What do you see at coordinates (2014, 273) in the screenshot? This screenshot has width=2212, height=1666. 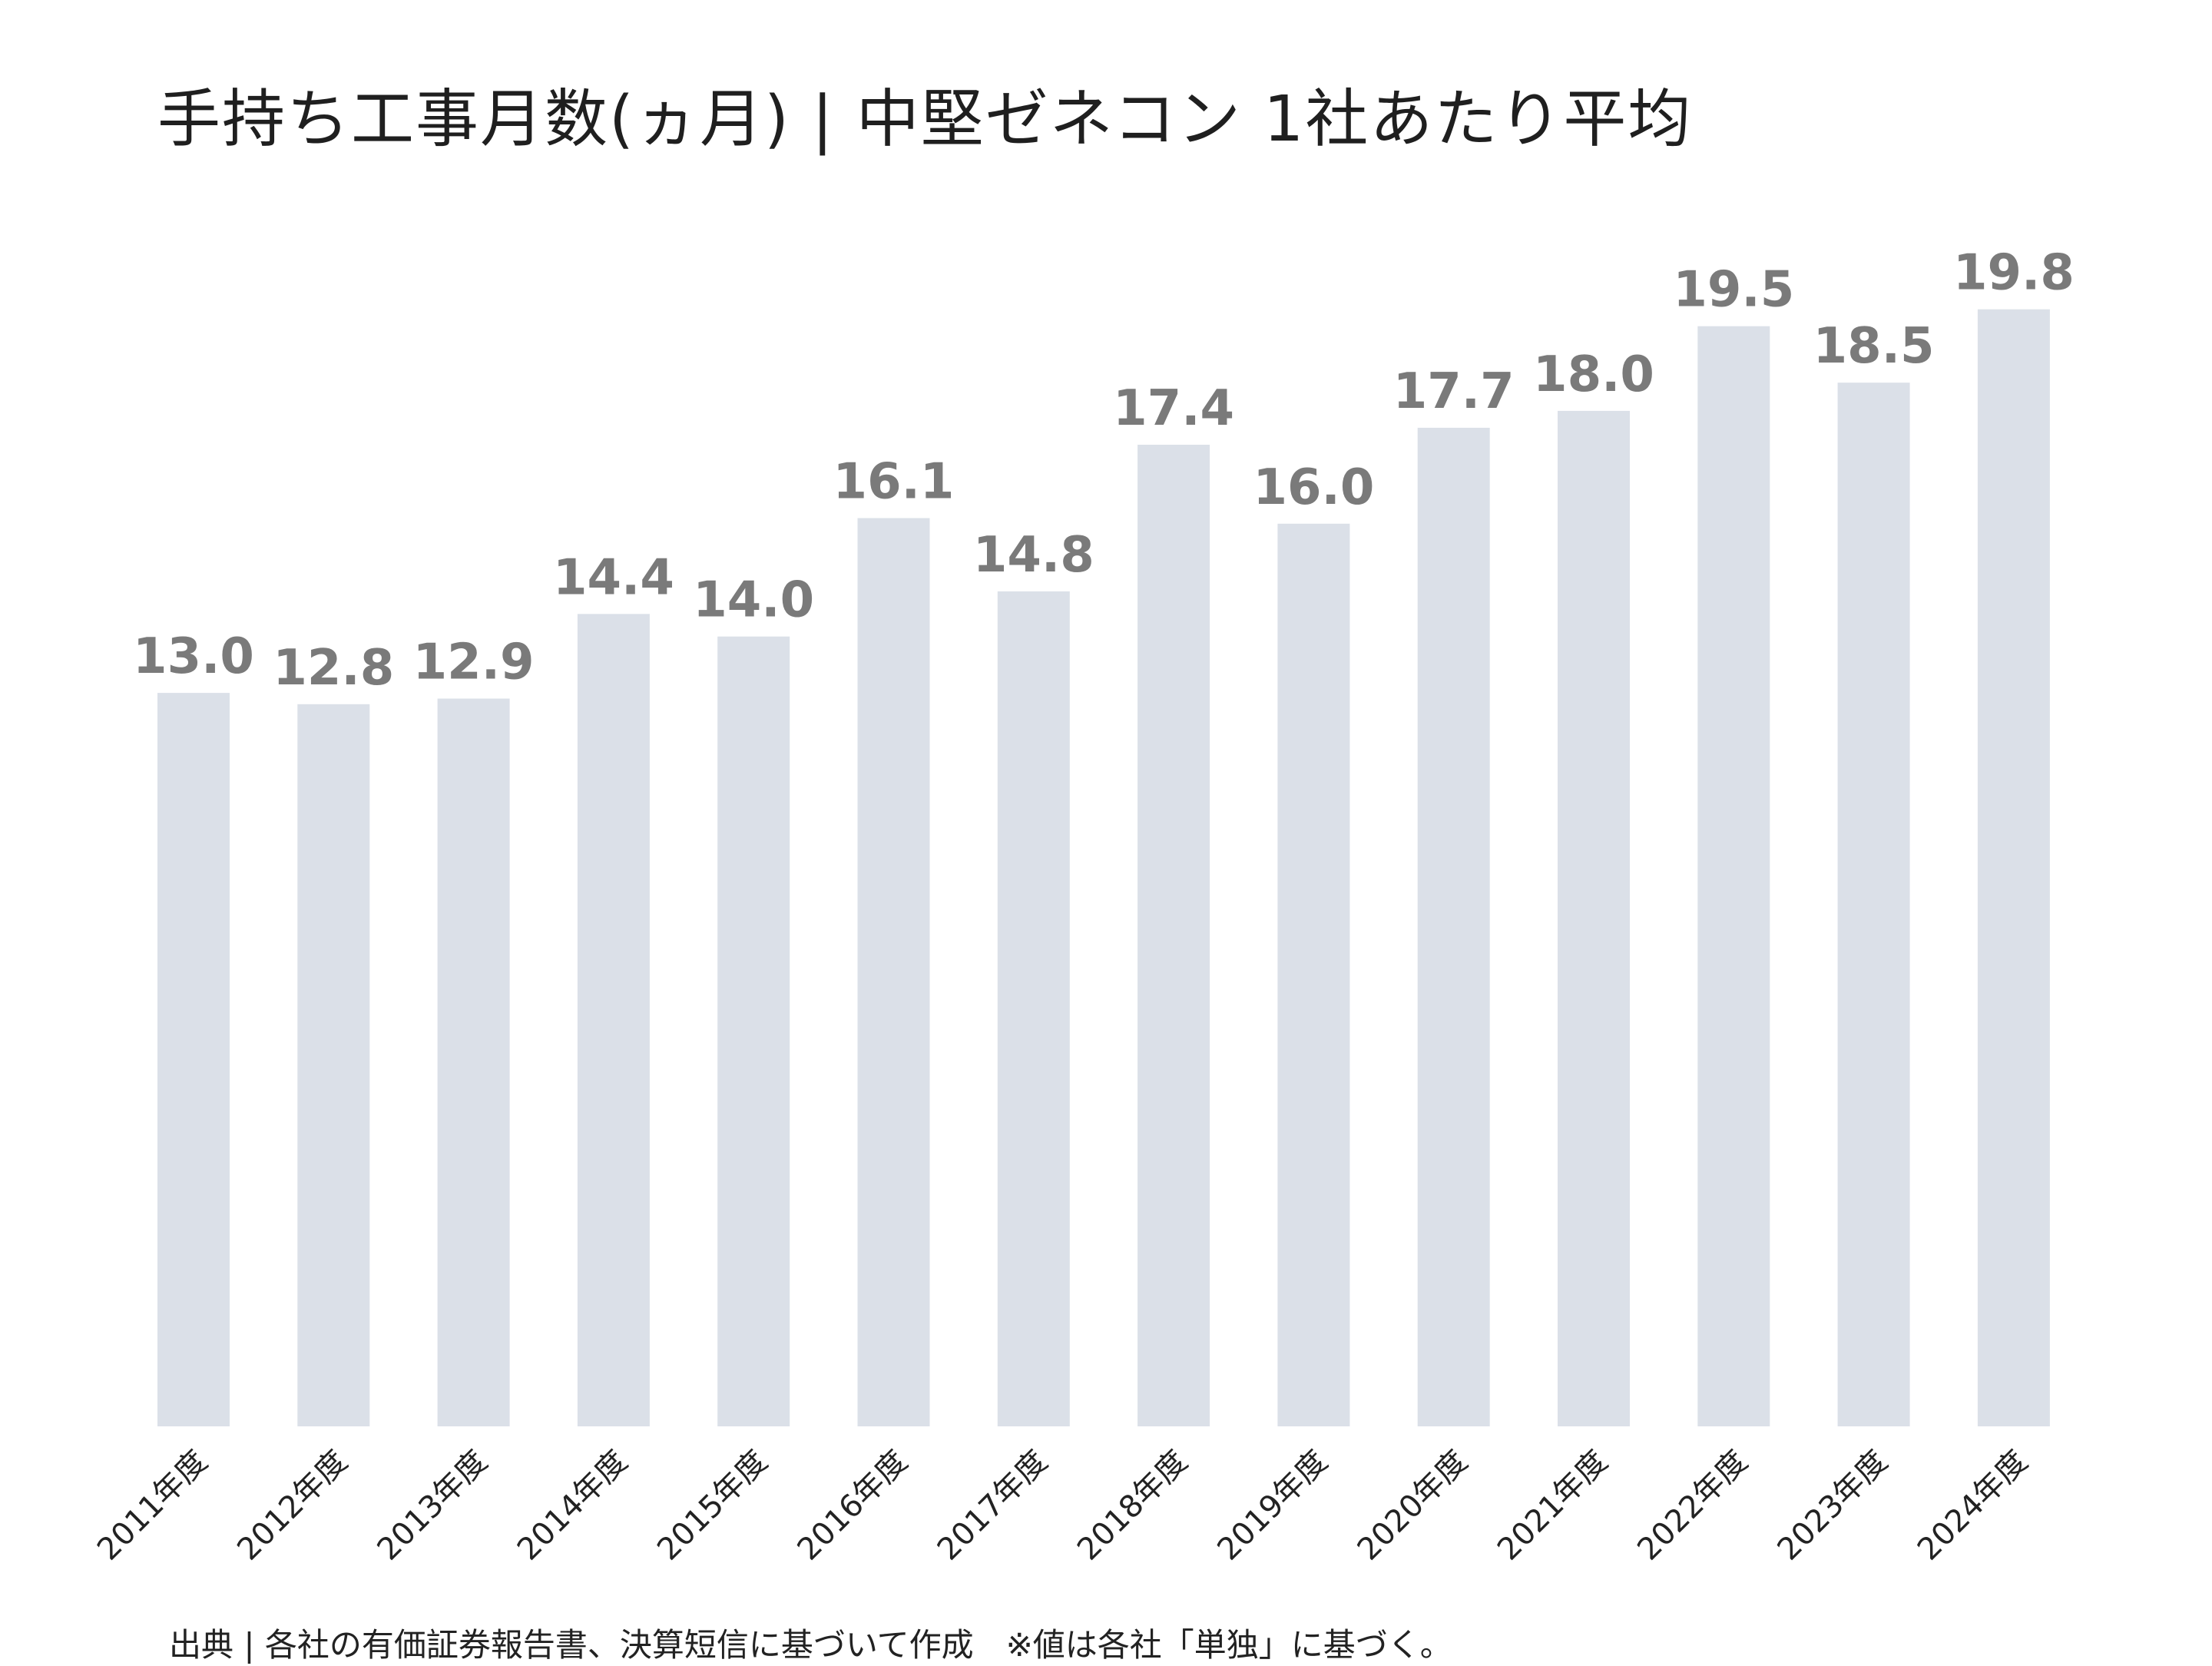 I see `value-label: 19.8` at bounding box center [2014, 273].